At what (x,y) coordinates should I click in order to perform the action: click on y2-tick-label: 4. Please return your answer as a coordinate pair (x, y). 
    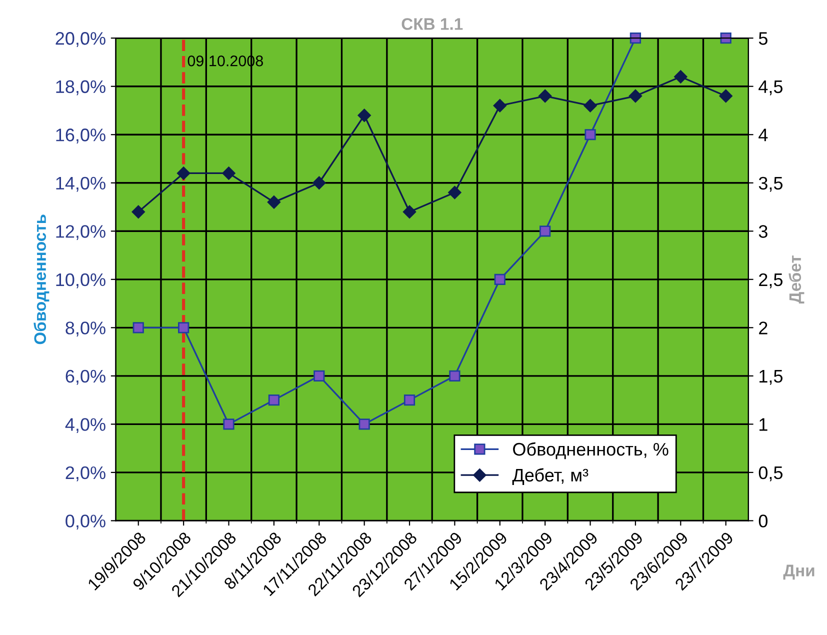
    Looking at the image, I should click on (763, 135).